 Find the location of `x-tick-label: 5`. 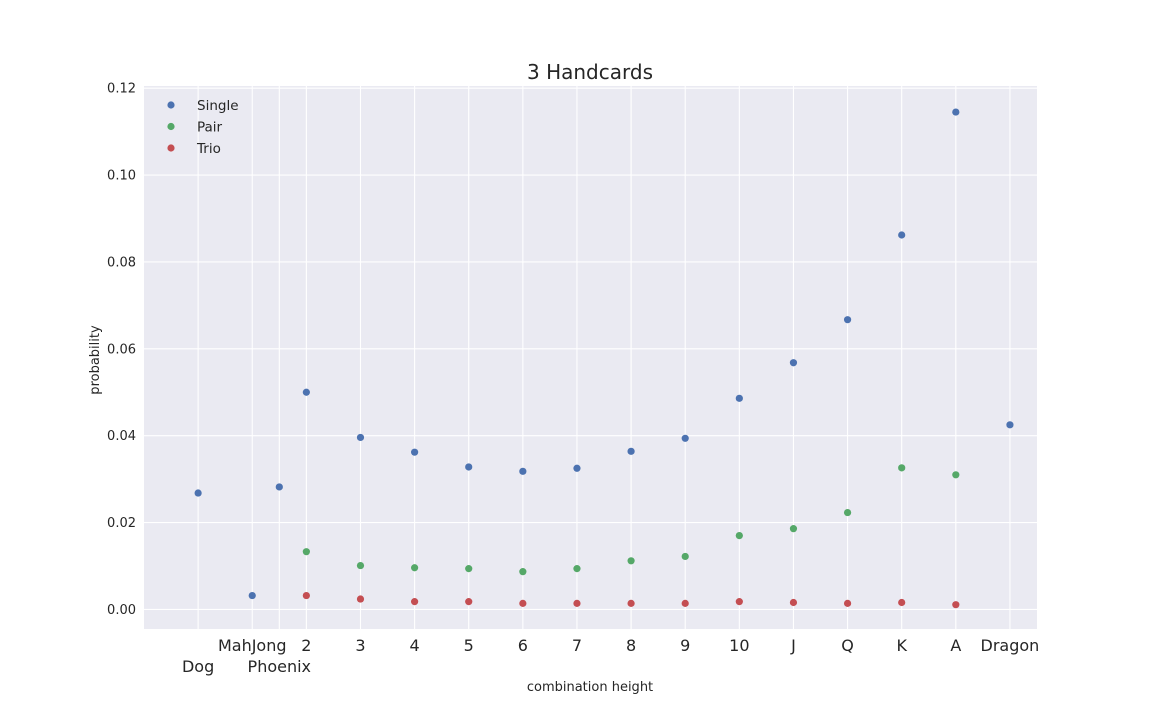

x-tick-label: 5 is located at coordinates (469, 645).